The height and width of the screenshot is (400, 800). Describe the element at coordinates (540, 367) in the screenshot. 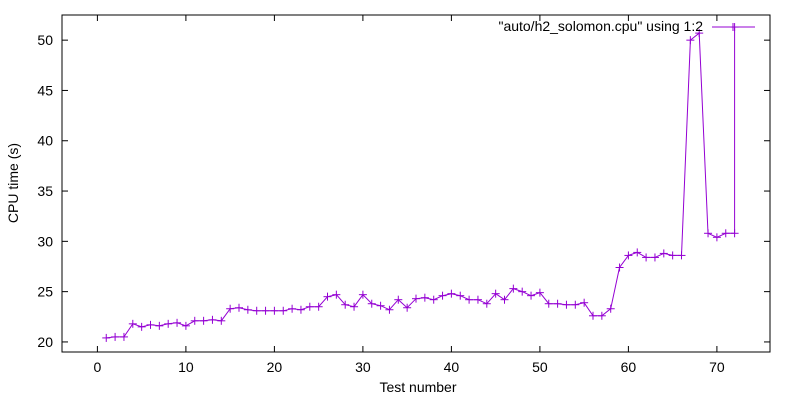

I see `x-tick-label: 50` at that location.